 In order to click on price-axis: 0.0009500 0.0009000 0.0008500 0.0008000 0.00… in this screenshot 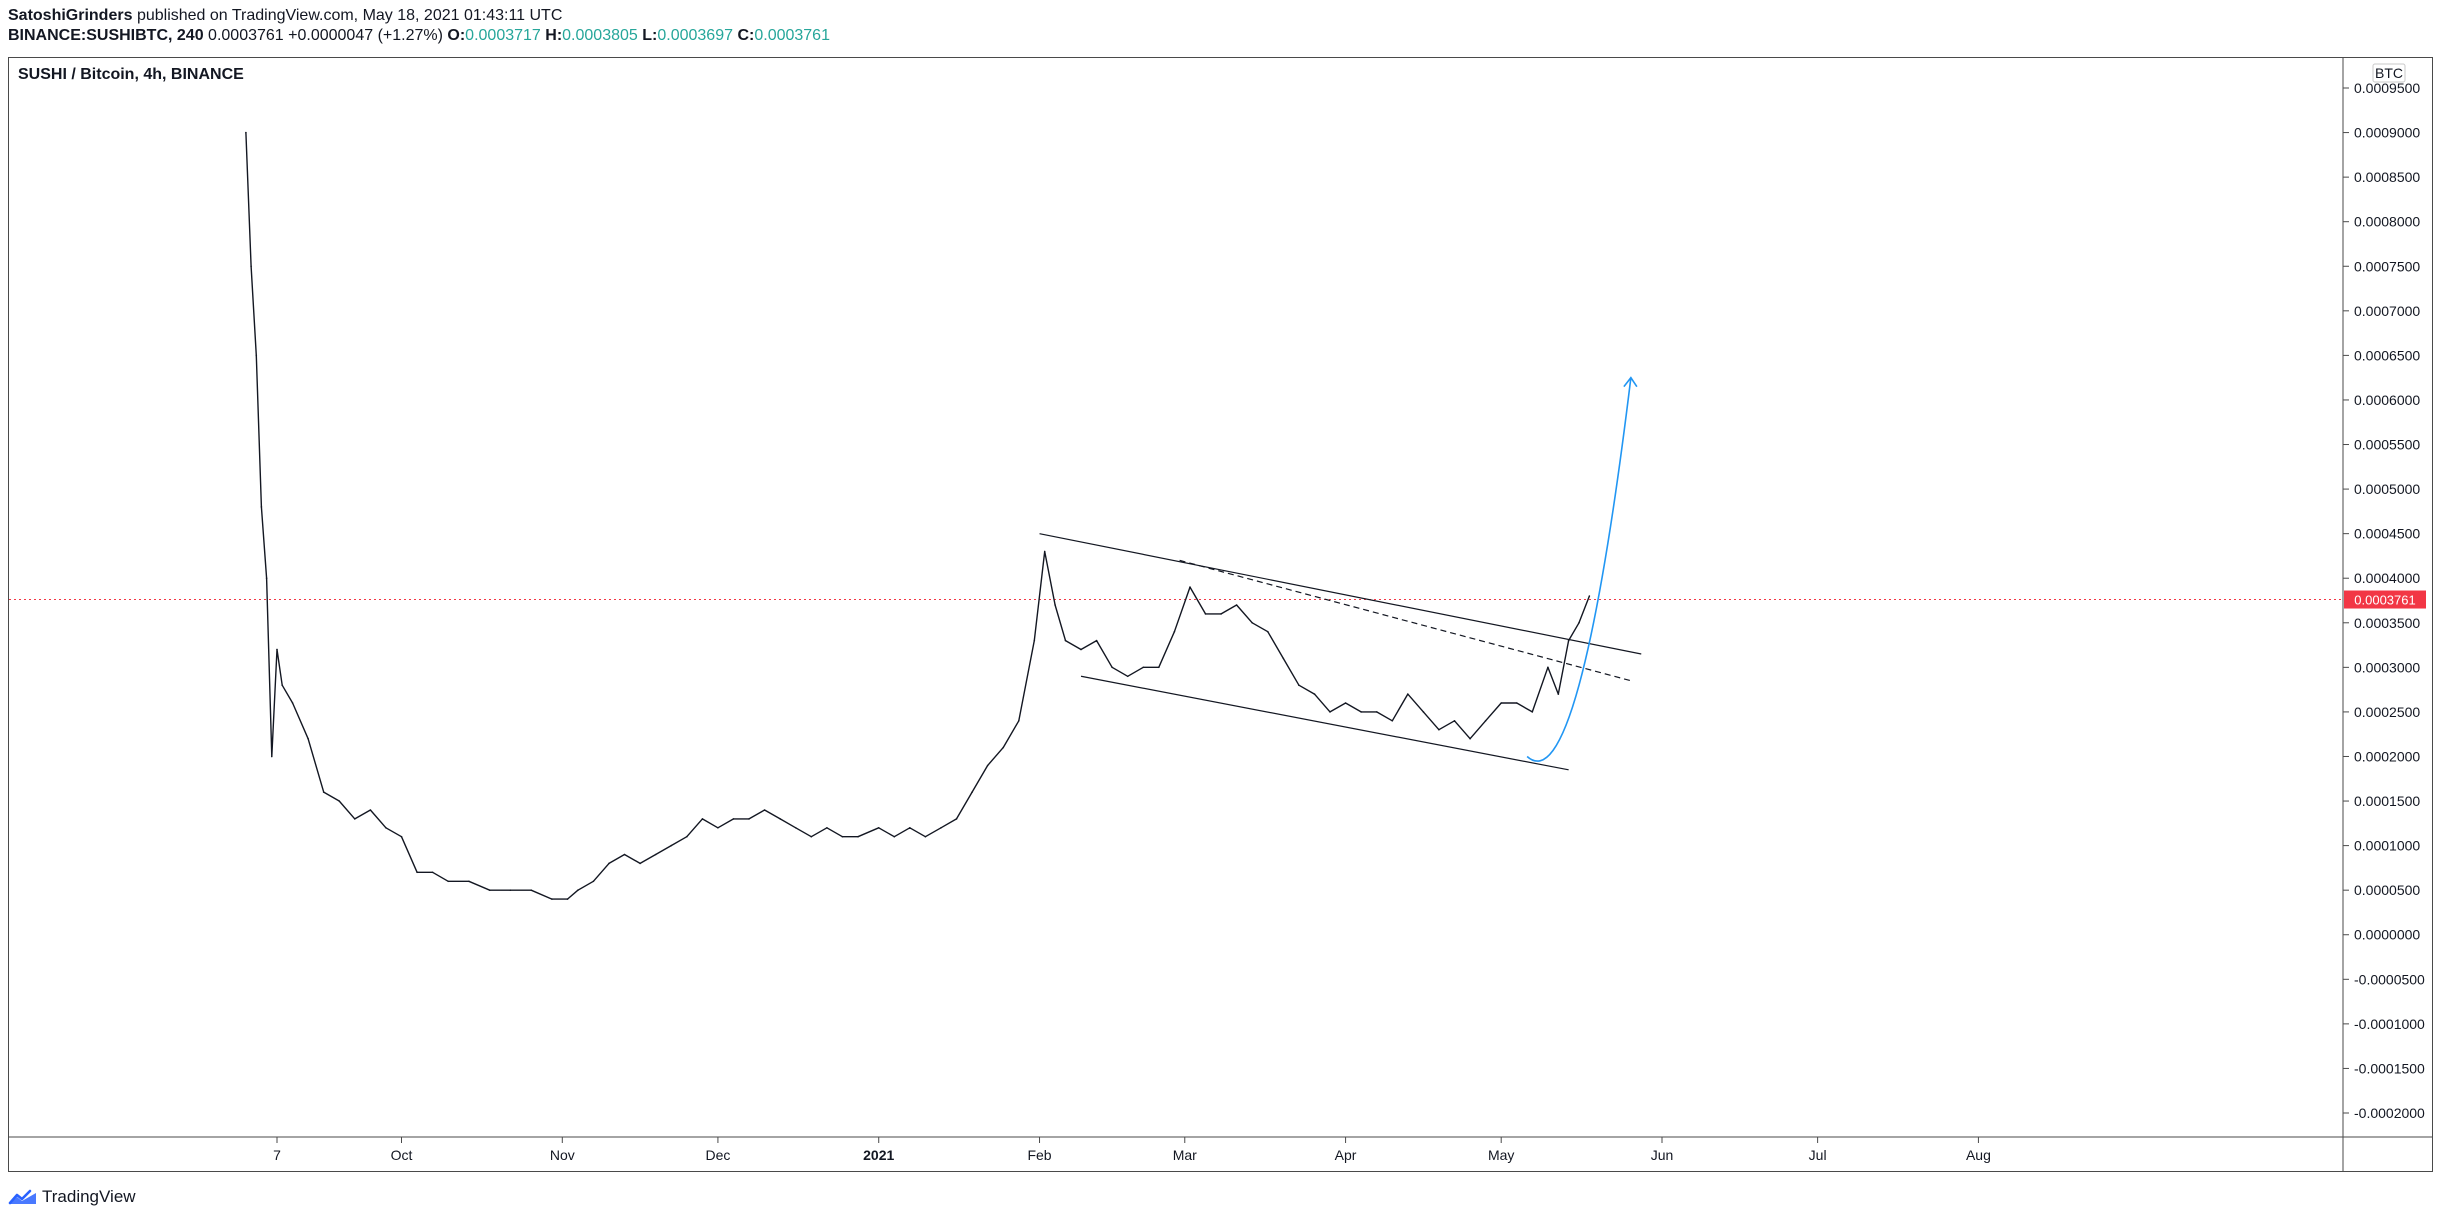, I will do `click(2384, 600)`.